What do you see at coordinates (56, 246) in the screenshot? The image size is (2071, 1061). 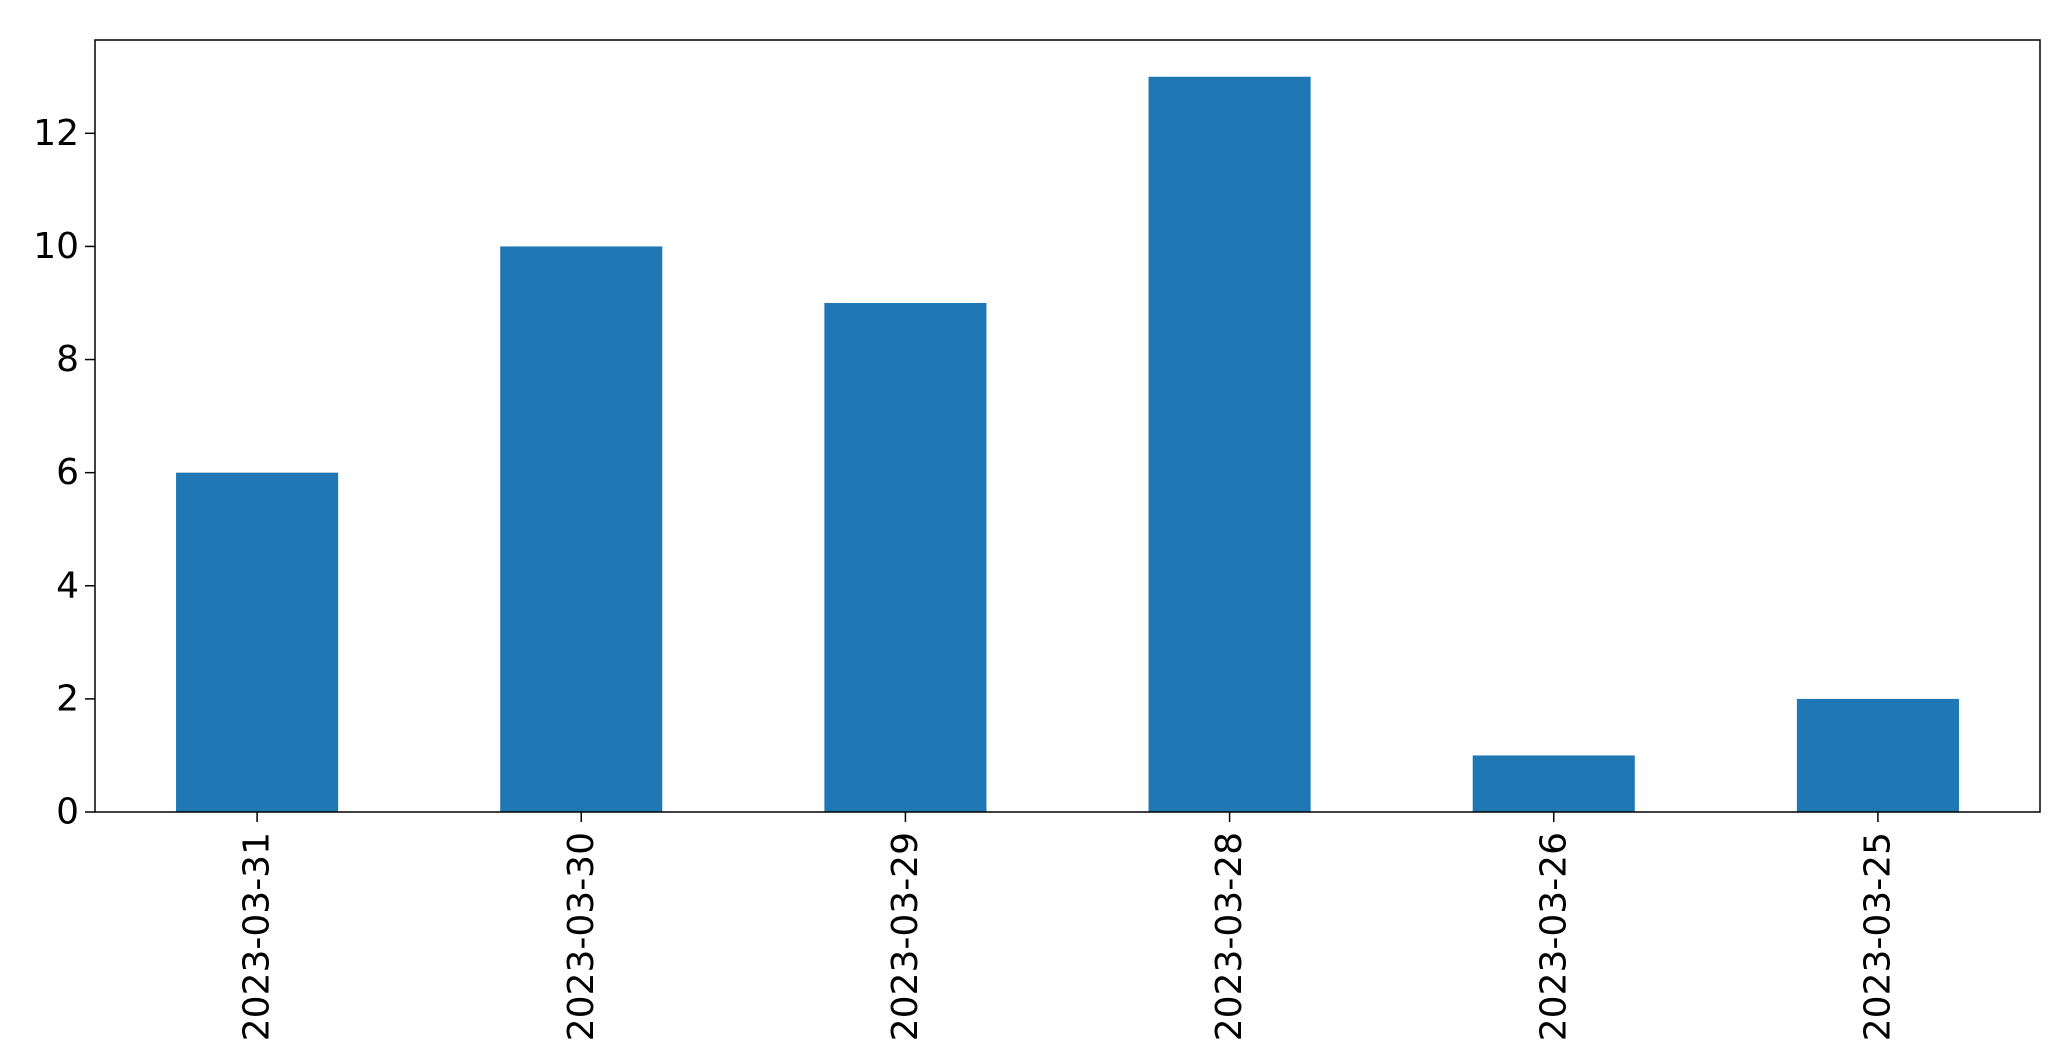 I see `y-tick-label: 10` at bounding box center [56, 246].